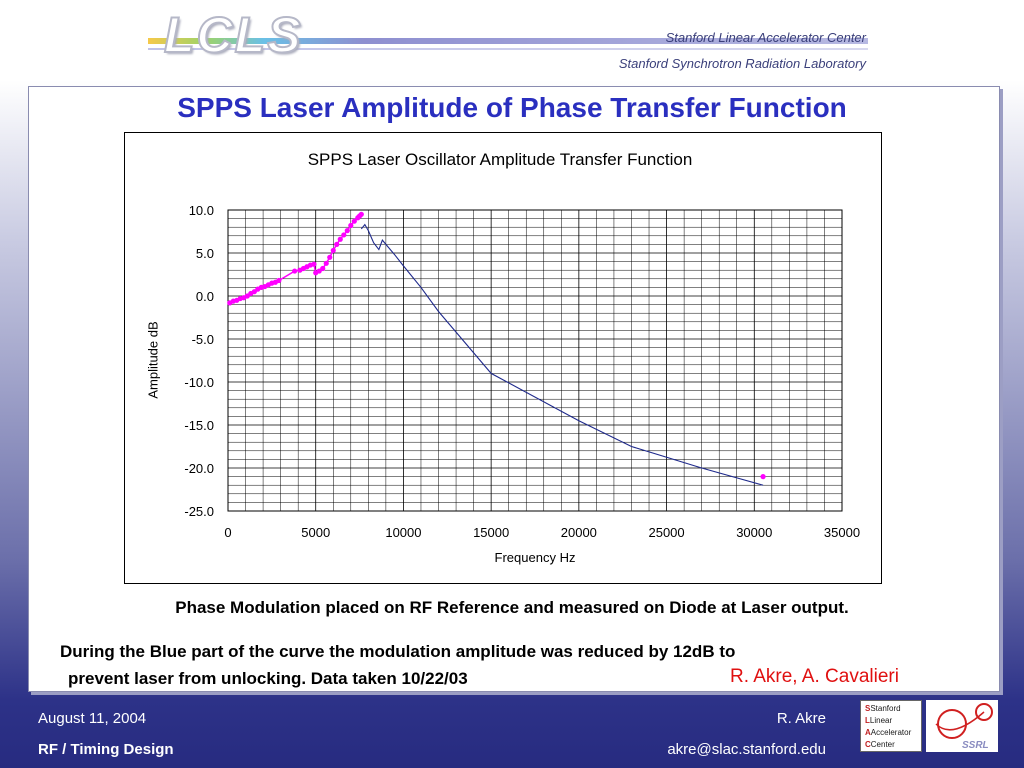  What do you see at coordinates (883, 708) in the screenshot?
I see `slac-logo-line: SStanford` at bounding box center [883, 708].